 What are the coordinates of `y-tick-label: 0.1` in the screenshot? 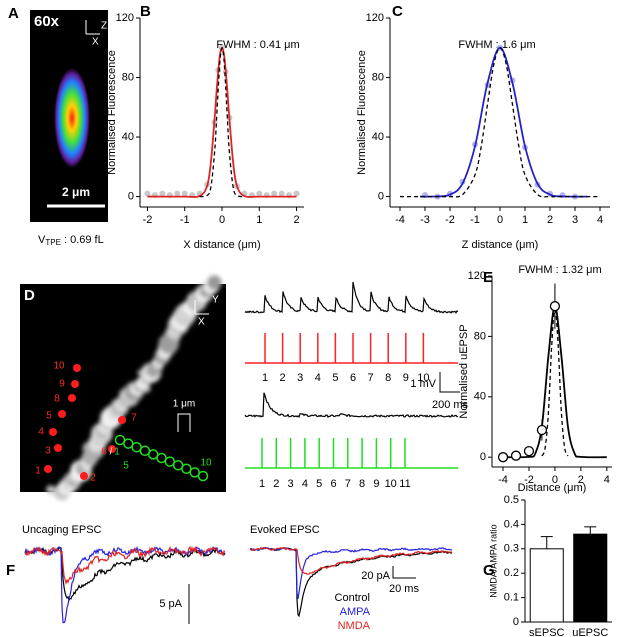 It's located at (511, 598).